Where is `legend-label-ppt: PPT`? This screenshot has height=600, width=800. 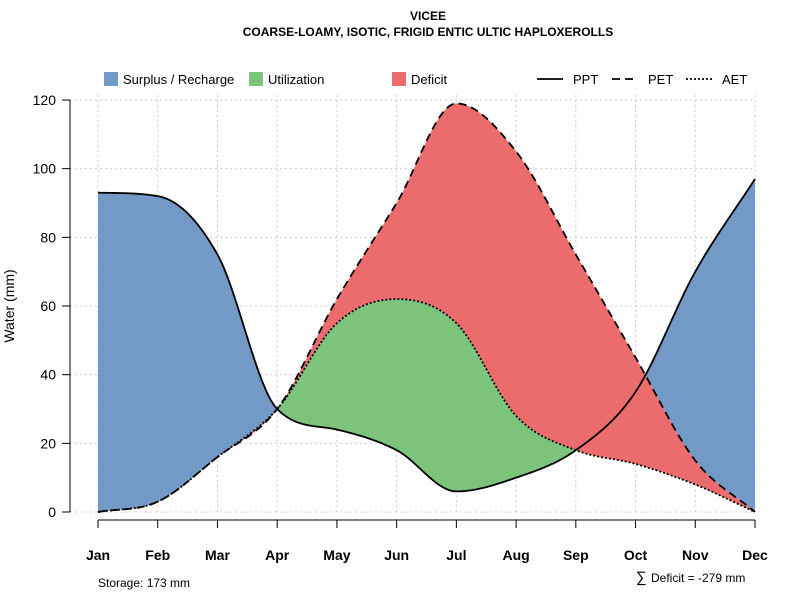
legend-label-ppt: PPT is located at coordinates (585, 79).